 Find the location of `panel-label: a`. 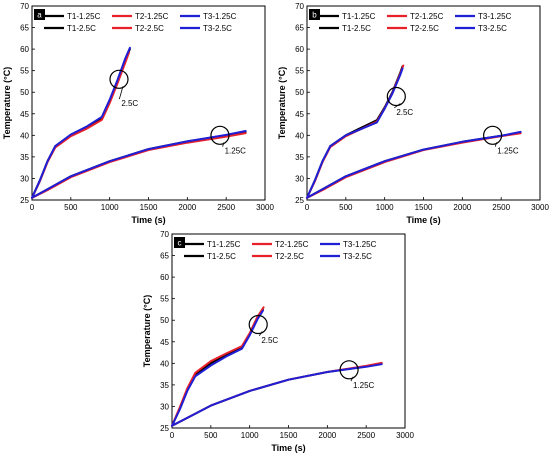

panel-label: a is located at coordinates (39, 15).